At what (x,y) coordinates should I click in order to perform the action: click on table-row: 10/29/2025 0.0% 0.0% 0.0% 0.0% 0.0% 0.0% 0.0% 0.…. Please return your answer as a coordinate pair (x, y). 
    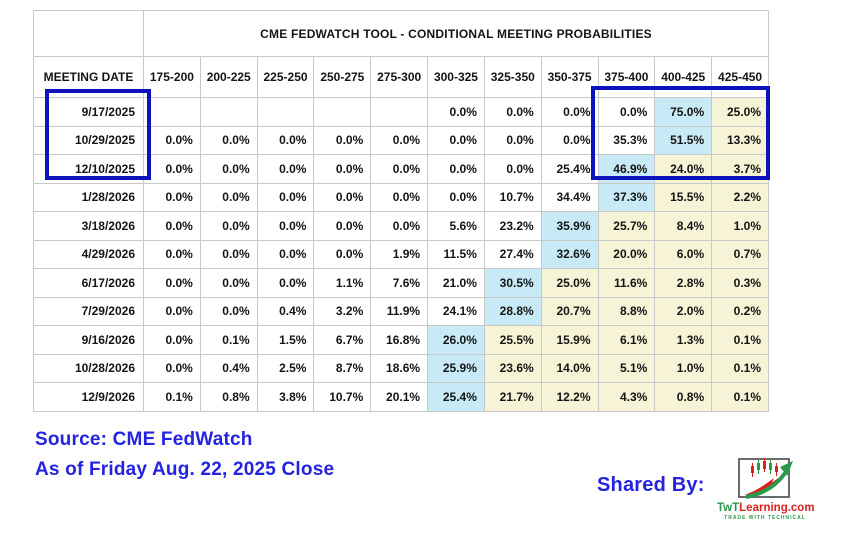
    Looking at the image, I should click on (401, 140).